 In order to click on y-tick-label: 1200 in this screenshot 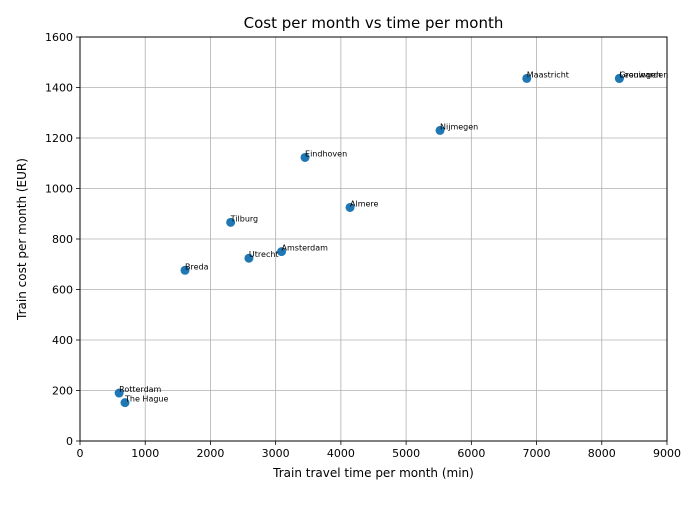, I will do `click(59, 138)`.